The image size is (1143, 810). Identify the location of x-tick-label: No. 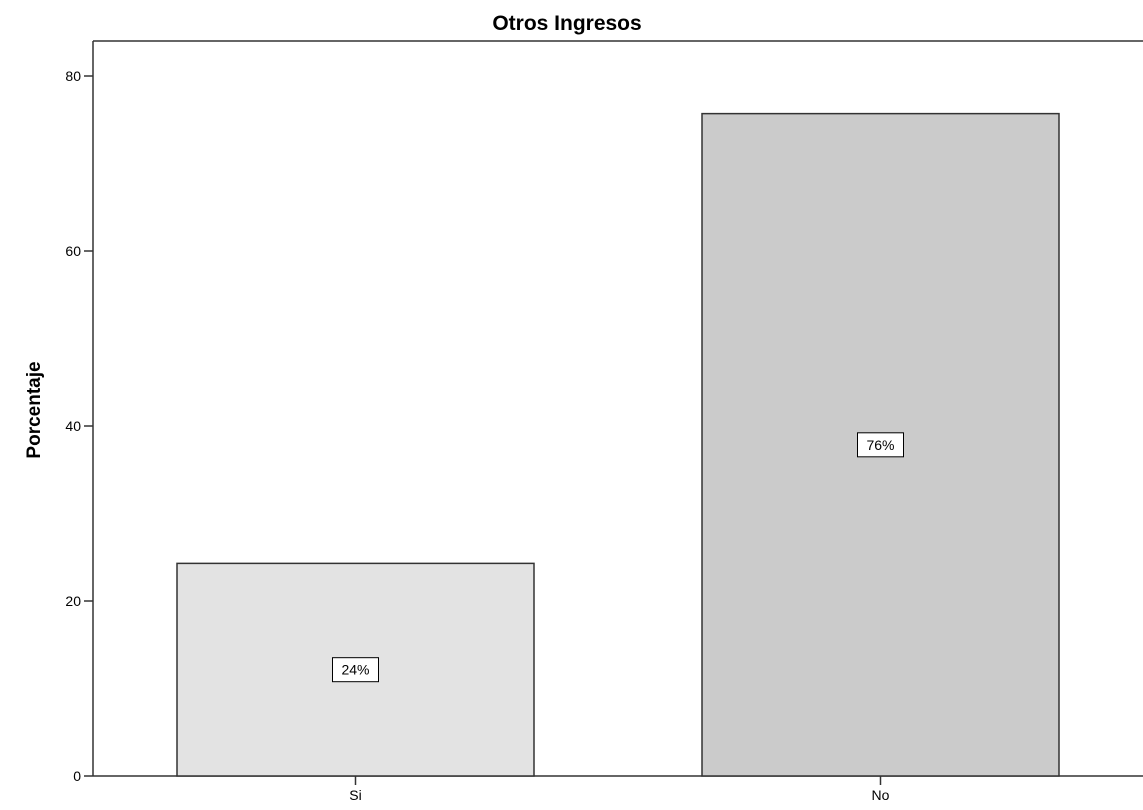
(881, 795).